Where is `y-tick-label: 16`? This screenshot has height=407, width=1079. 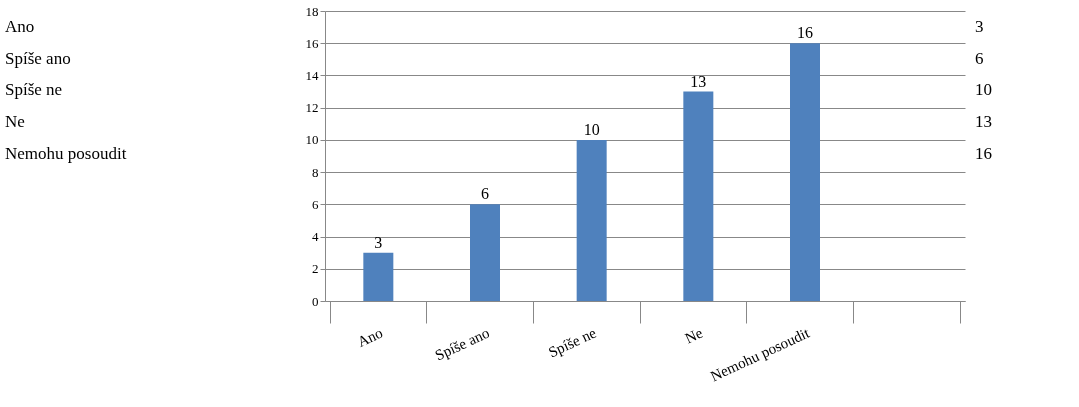
y-tick-label: 16 is located at coordinates (312, 43).